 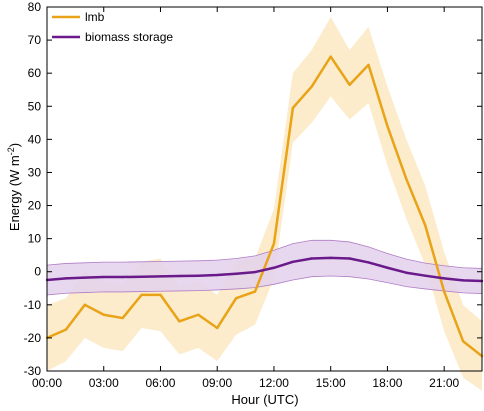 What do you see at coordinates (14, 193) in the screenshot?
I see `y-axis-title-main: Energy (W m` at bounding box center [14, 193].